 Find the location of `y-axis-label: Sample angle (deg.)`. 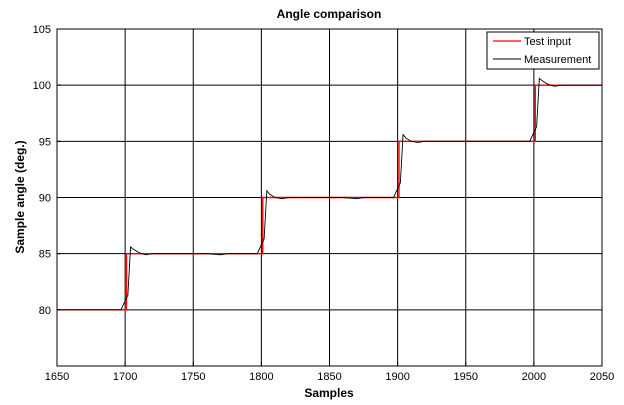

y-axis-label: Sample angle (deg.) is located at coordinates (20, 196).